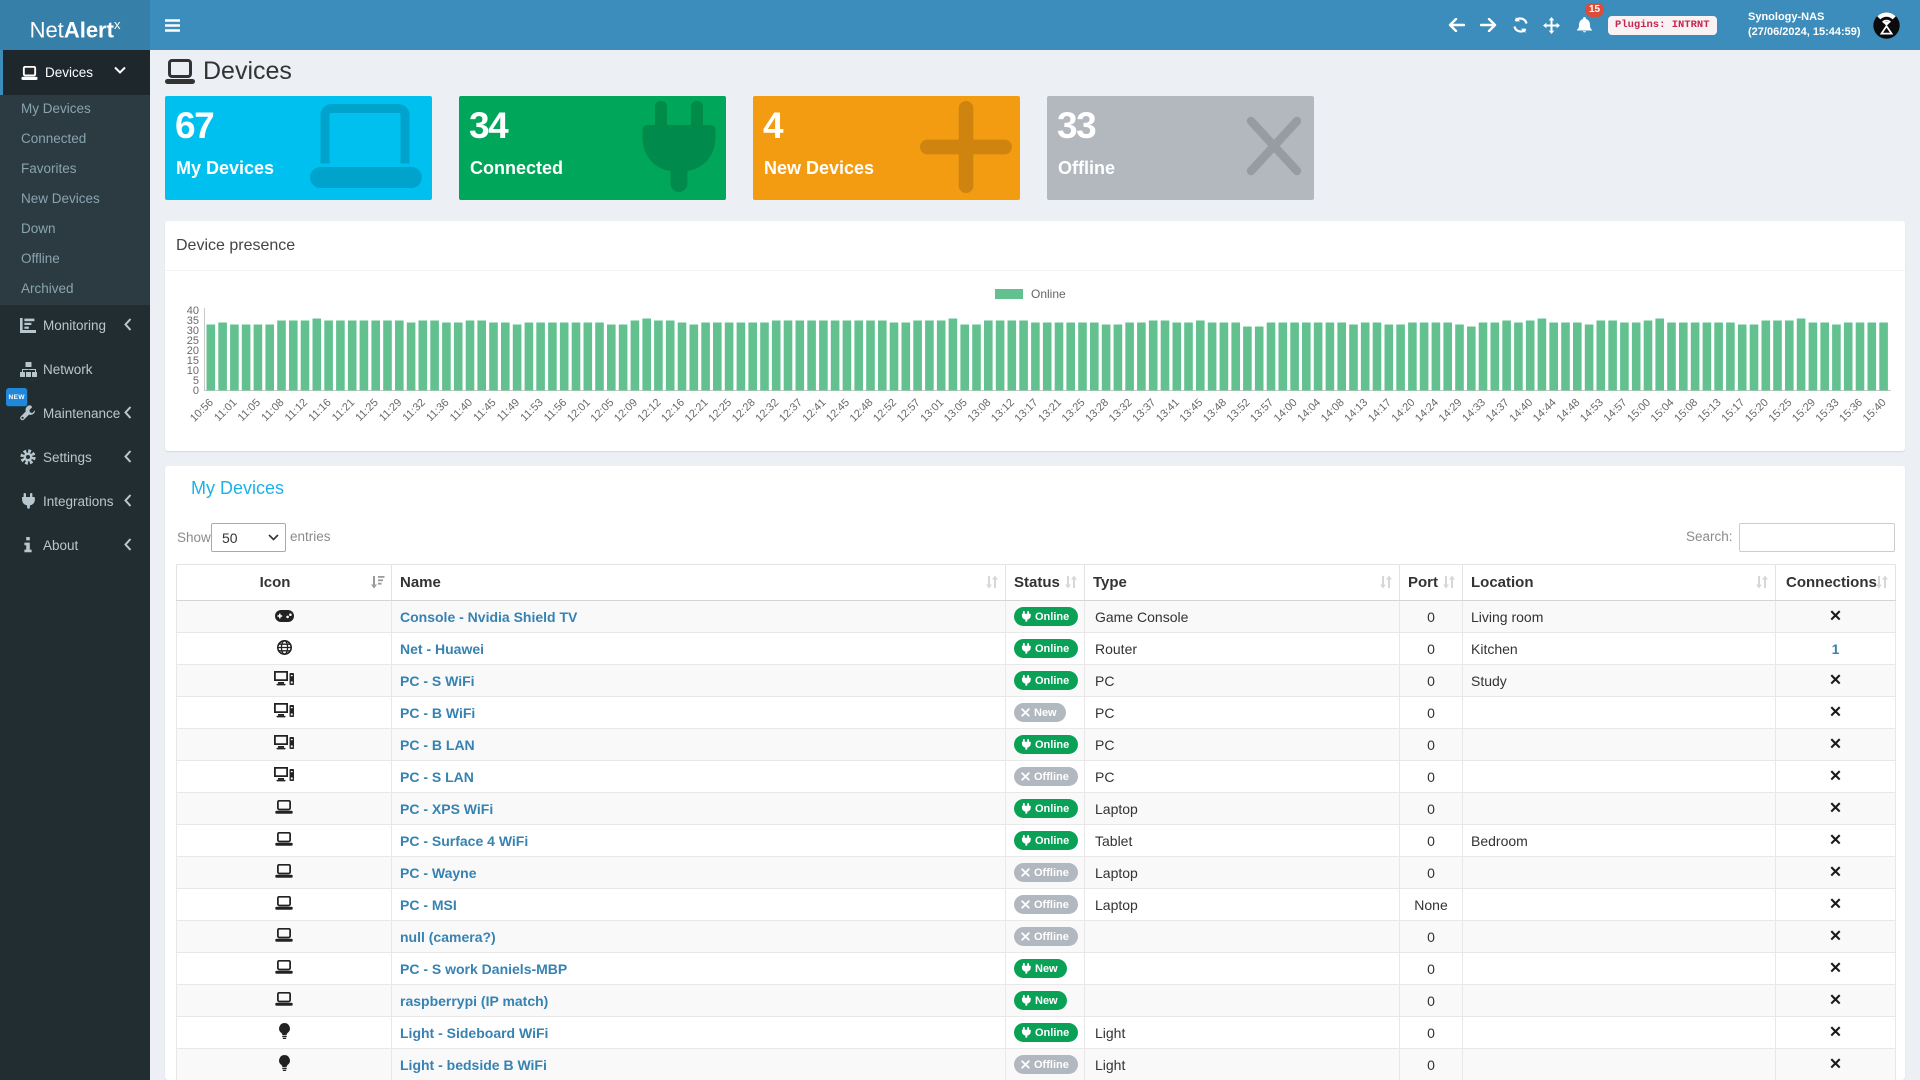  What do you see at coordinates (744, 411) in the screenshot?
I see `svg-text: 12:28` at bounding box center [744, 411].